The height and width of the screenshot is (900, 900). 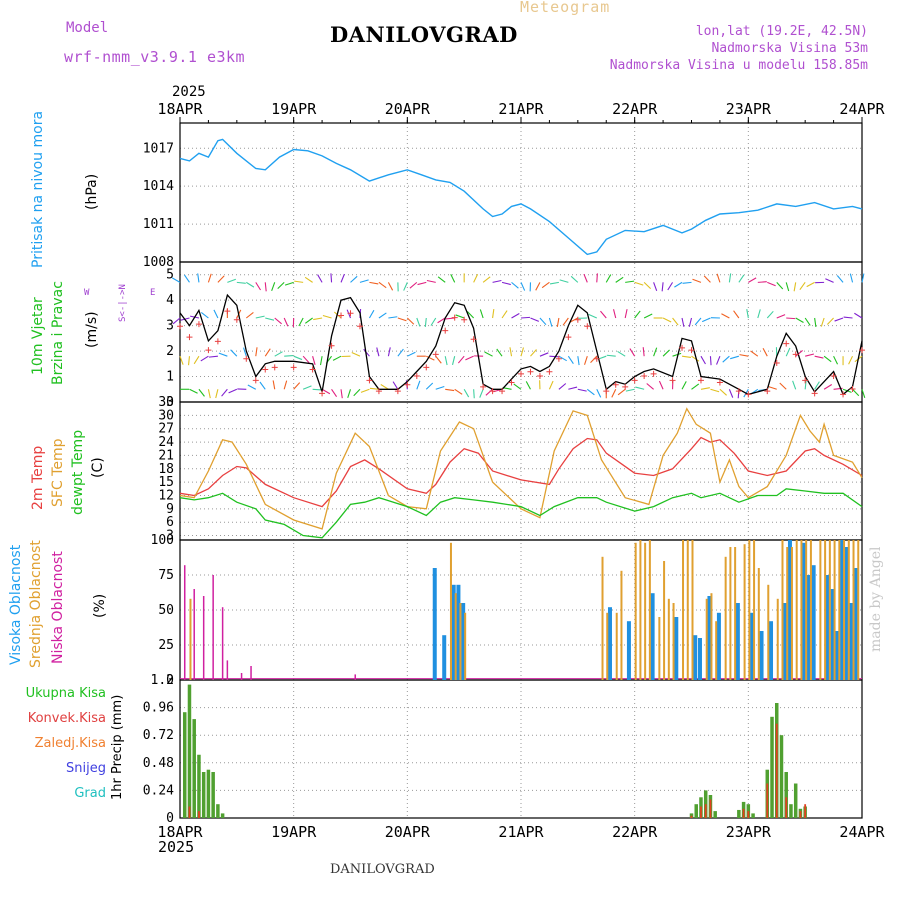 I want to click on precip-conv-bar, so click(x=691, y=816).